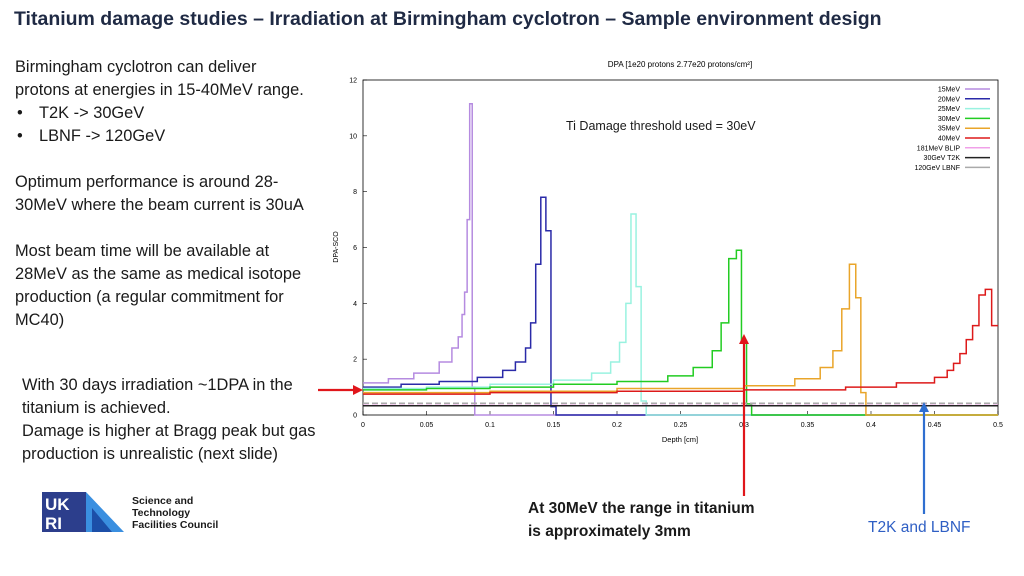 The image size is (1024, 576). Describe the element at coordinates (939, 148) in the screenshot. I see `legend-label: 181MeV BLIP` at that location.